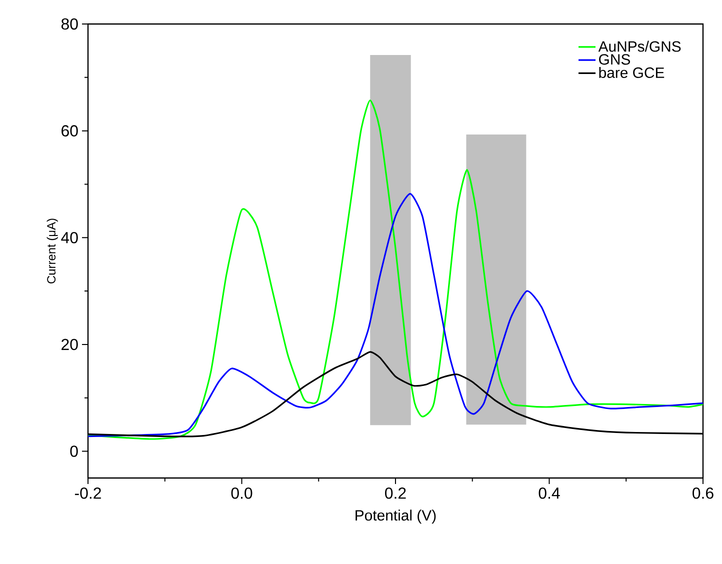  I want to click on y-tick-label: 0, so click(74, 451).